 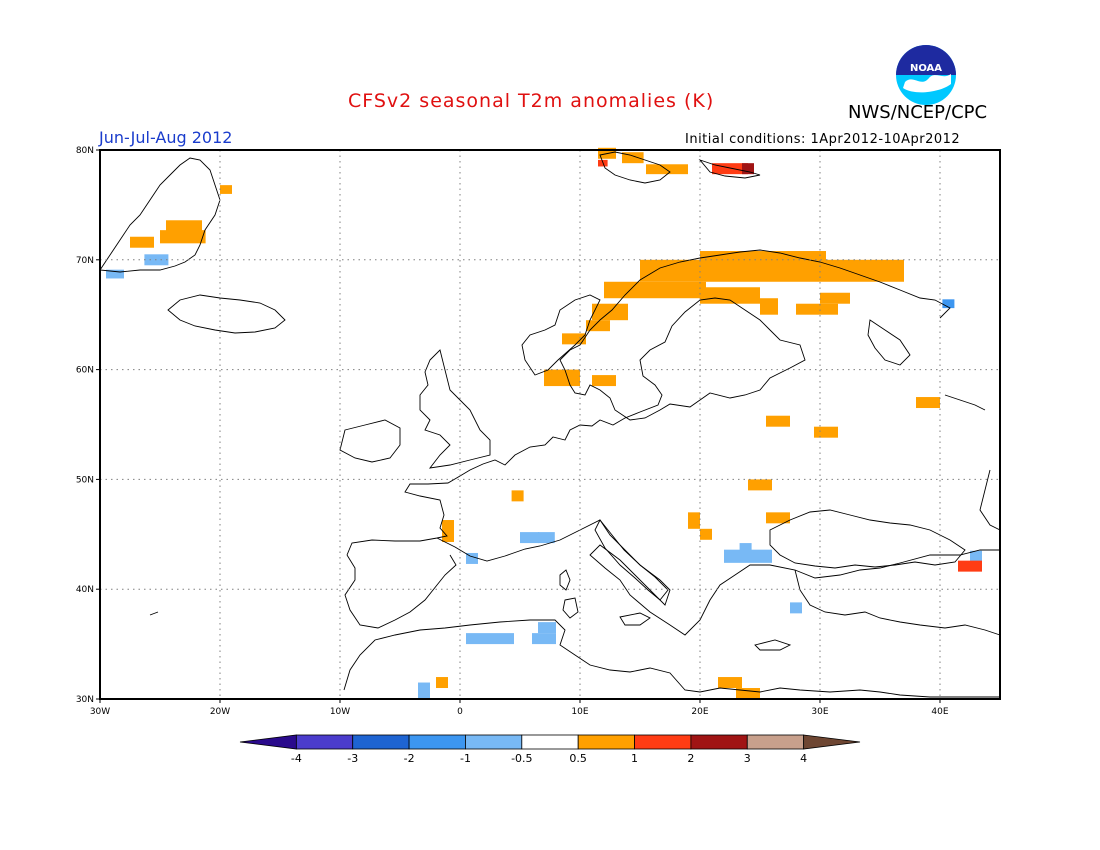 What do you see at coordinates (85, 151) in the screenshot?
I see `lat-tick-label: 80N` at bounding box center [85, 151].